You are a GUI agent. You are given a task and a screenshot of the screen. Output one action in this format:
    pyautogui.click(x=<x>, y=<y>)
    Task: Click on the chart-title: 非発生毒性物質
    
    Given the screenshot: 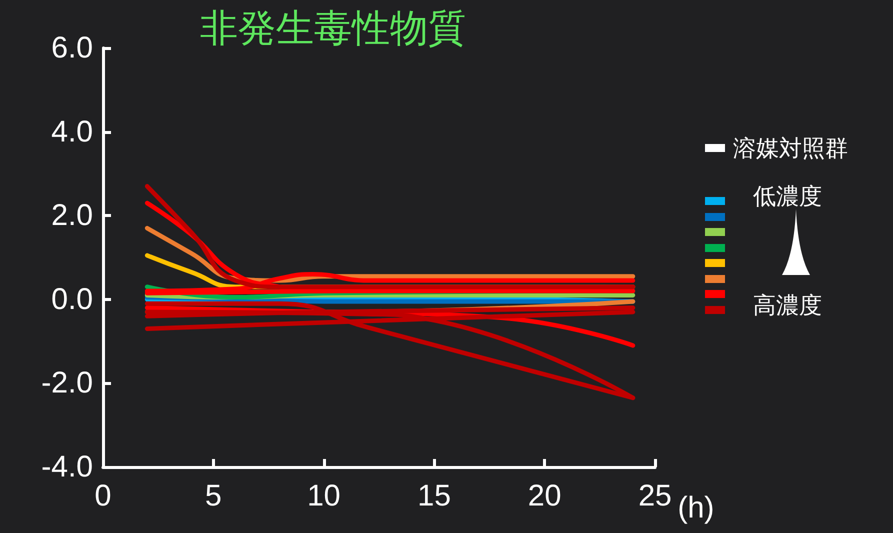 What is the action you would take?
    pyautogui.click(x=333, y=28)
    